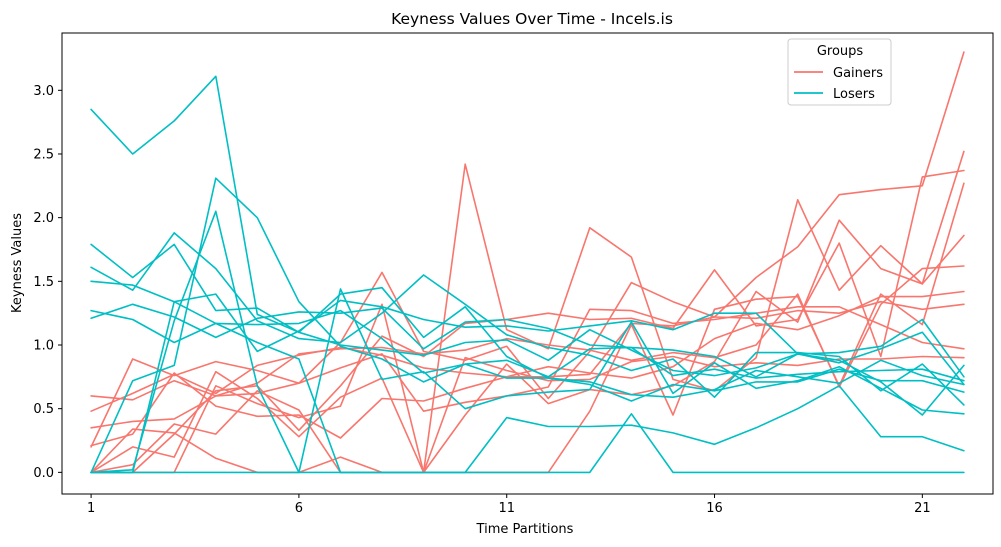 The width and height of the screenshot is (1001, 547). What do you see at coordinates (43, 282) in the screenshot?
I see `y-tick-label: 1.5` at bounding box center [43, 282].